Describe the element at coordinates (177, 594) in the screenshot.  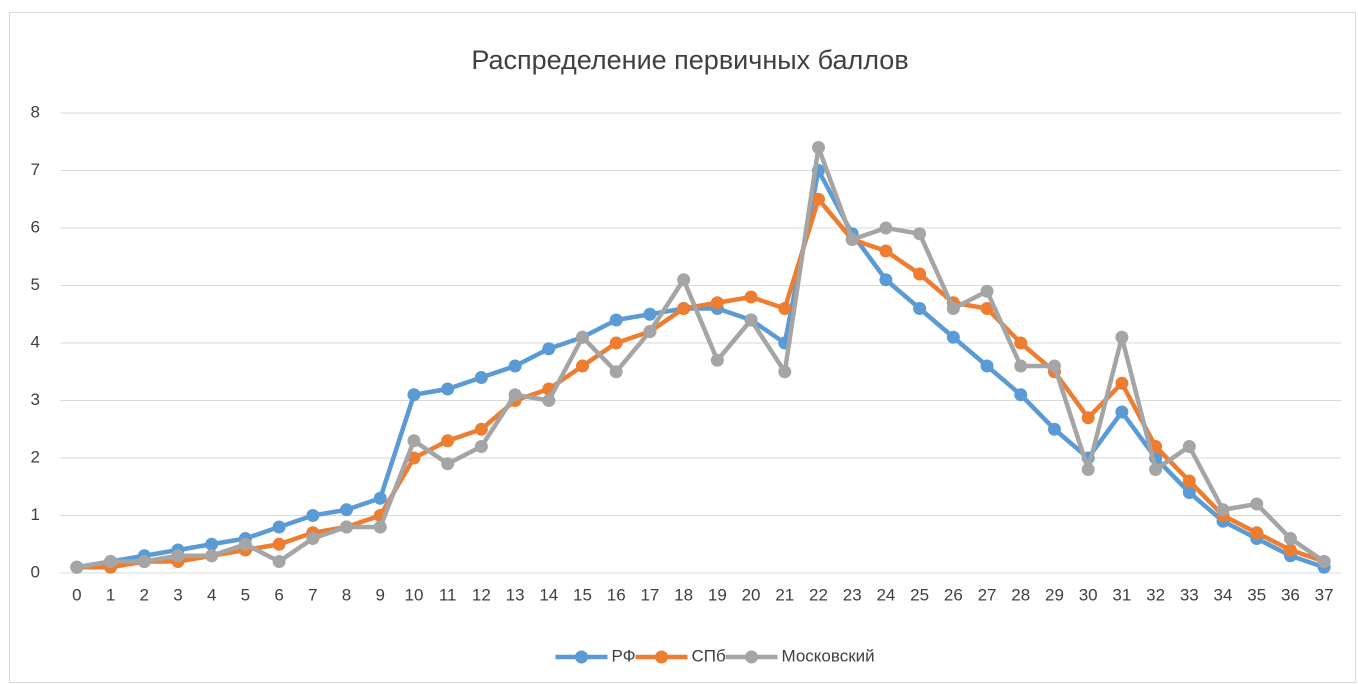
I see `x-tick-label: 3` at that location.